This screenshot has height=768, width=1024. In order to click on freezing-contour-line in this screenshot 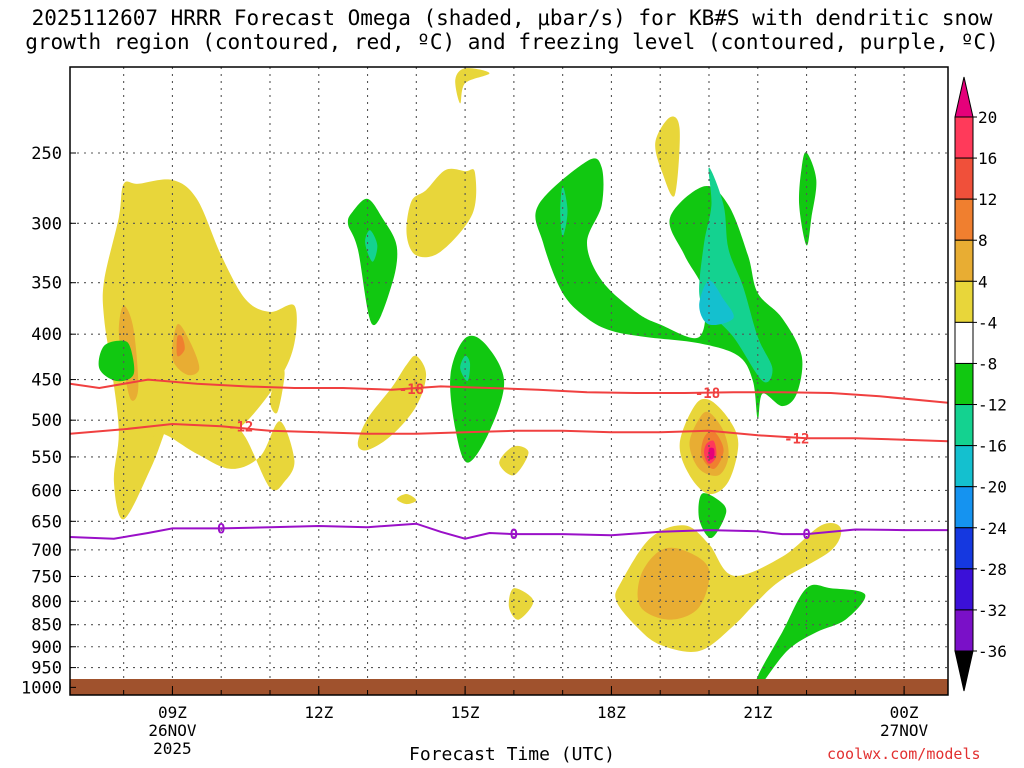, I will do `click(509, 531)`.